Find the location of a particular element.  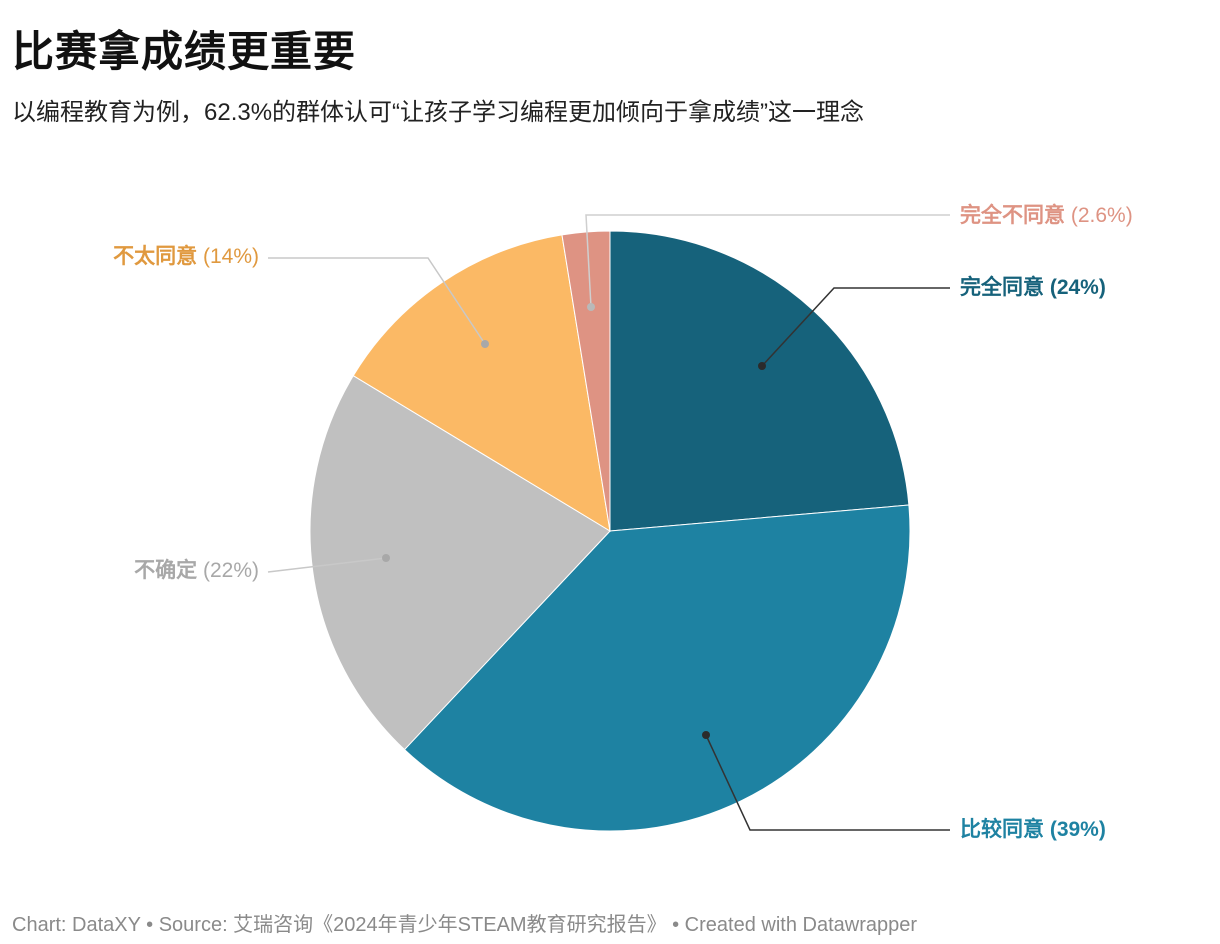

slice-label-2: 比较同意 (39%) is located at coordinates (1033, 829).